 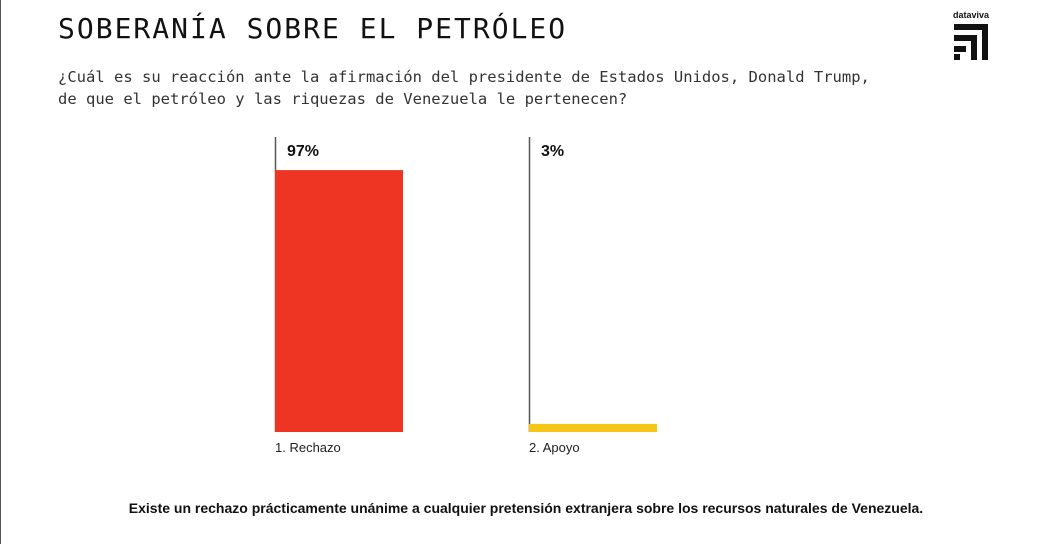 I want to click on bar-value-label-2-apoyo: 3%, so click(x=552, y=151).